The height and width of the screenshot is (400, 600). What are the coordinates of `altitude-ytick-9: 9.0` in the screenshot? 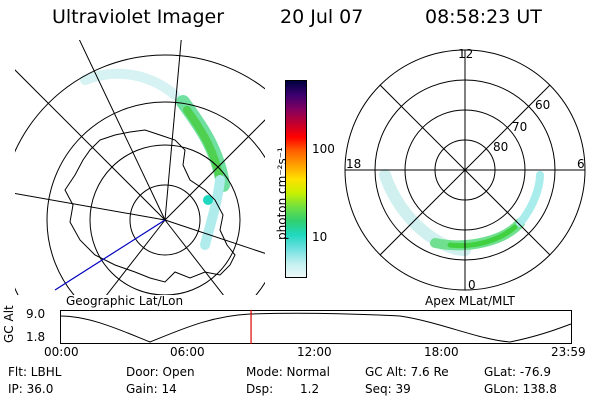 It's located at (36, 314).